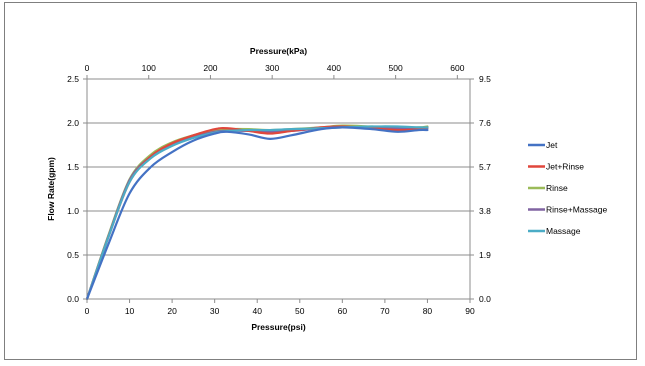 Image resolution: width=645 pixels, height=366 pixels. Describe the element at coordinates (130, 311) in the screenshot. I see `x-bottom-tick-label: 10` at that location.